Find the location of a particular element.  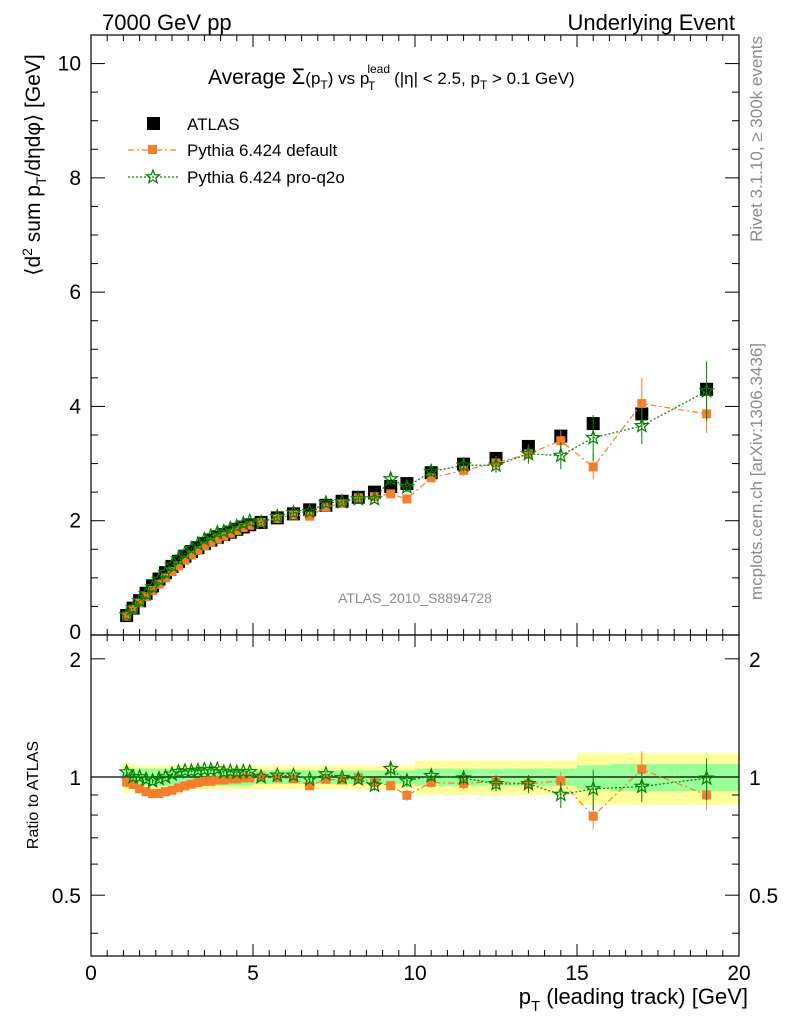

x-tick-label: 20 is located at coordinates (738, 973).